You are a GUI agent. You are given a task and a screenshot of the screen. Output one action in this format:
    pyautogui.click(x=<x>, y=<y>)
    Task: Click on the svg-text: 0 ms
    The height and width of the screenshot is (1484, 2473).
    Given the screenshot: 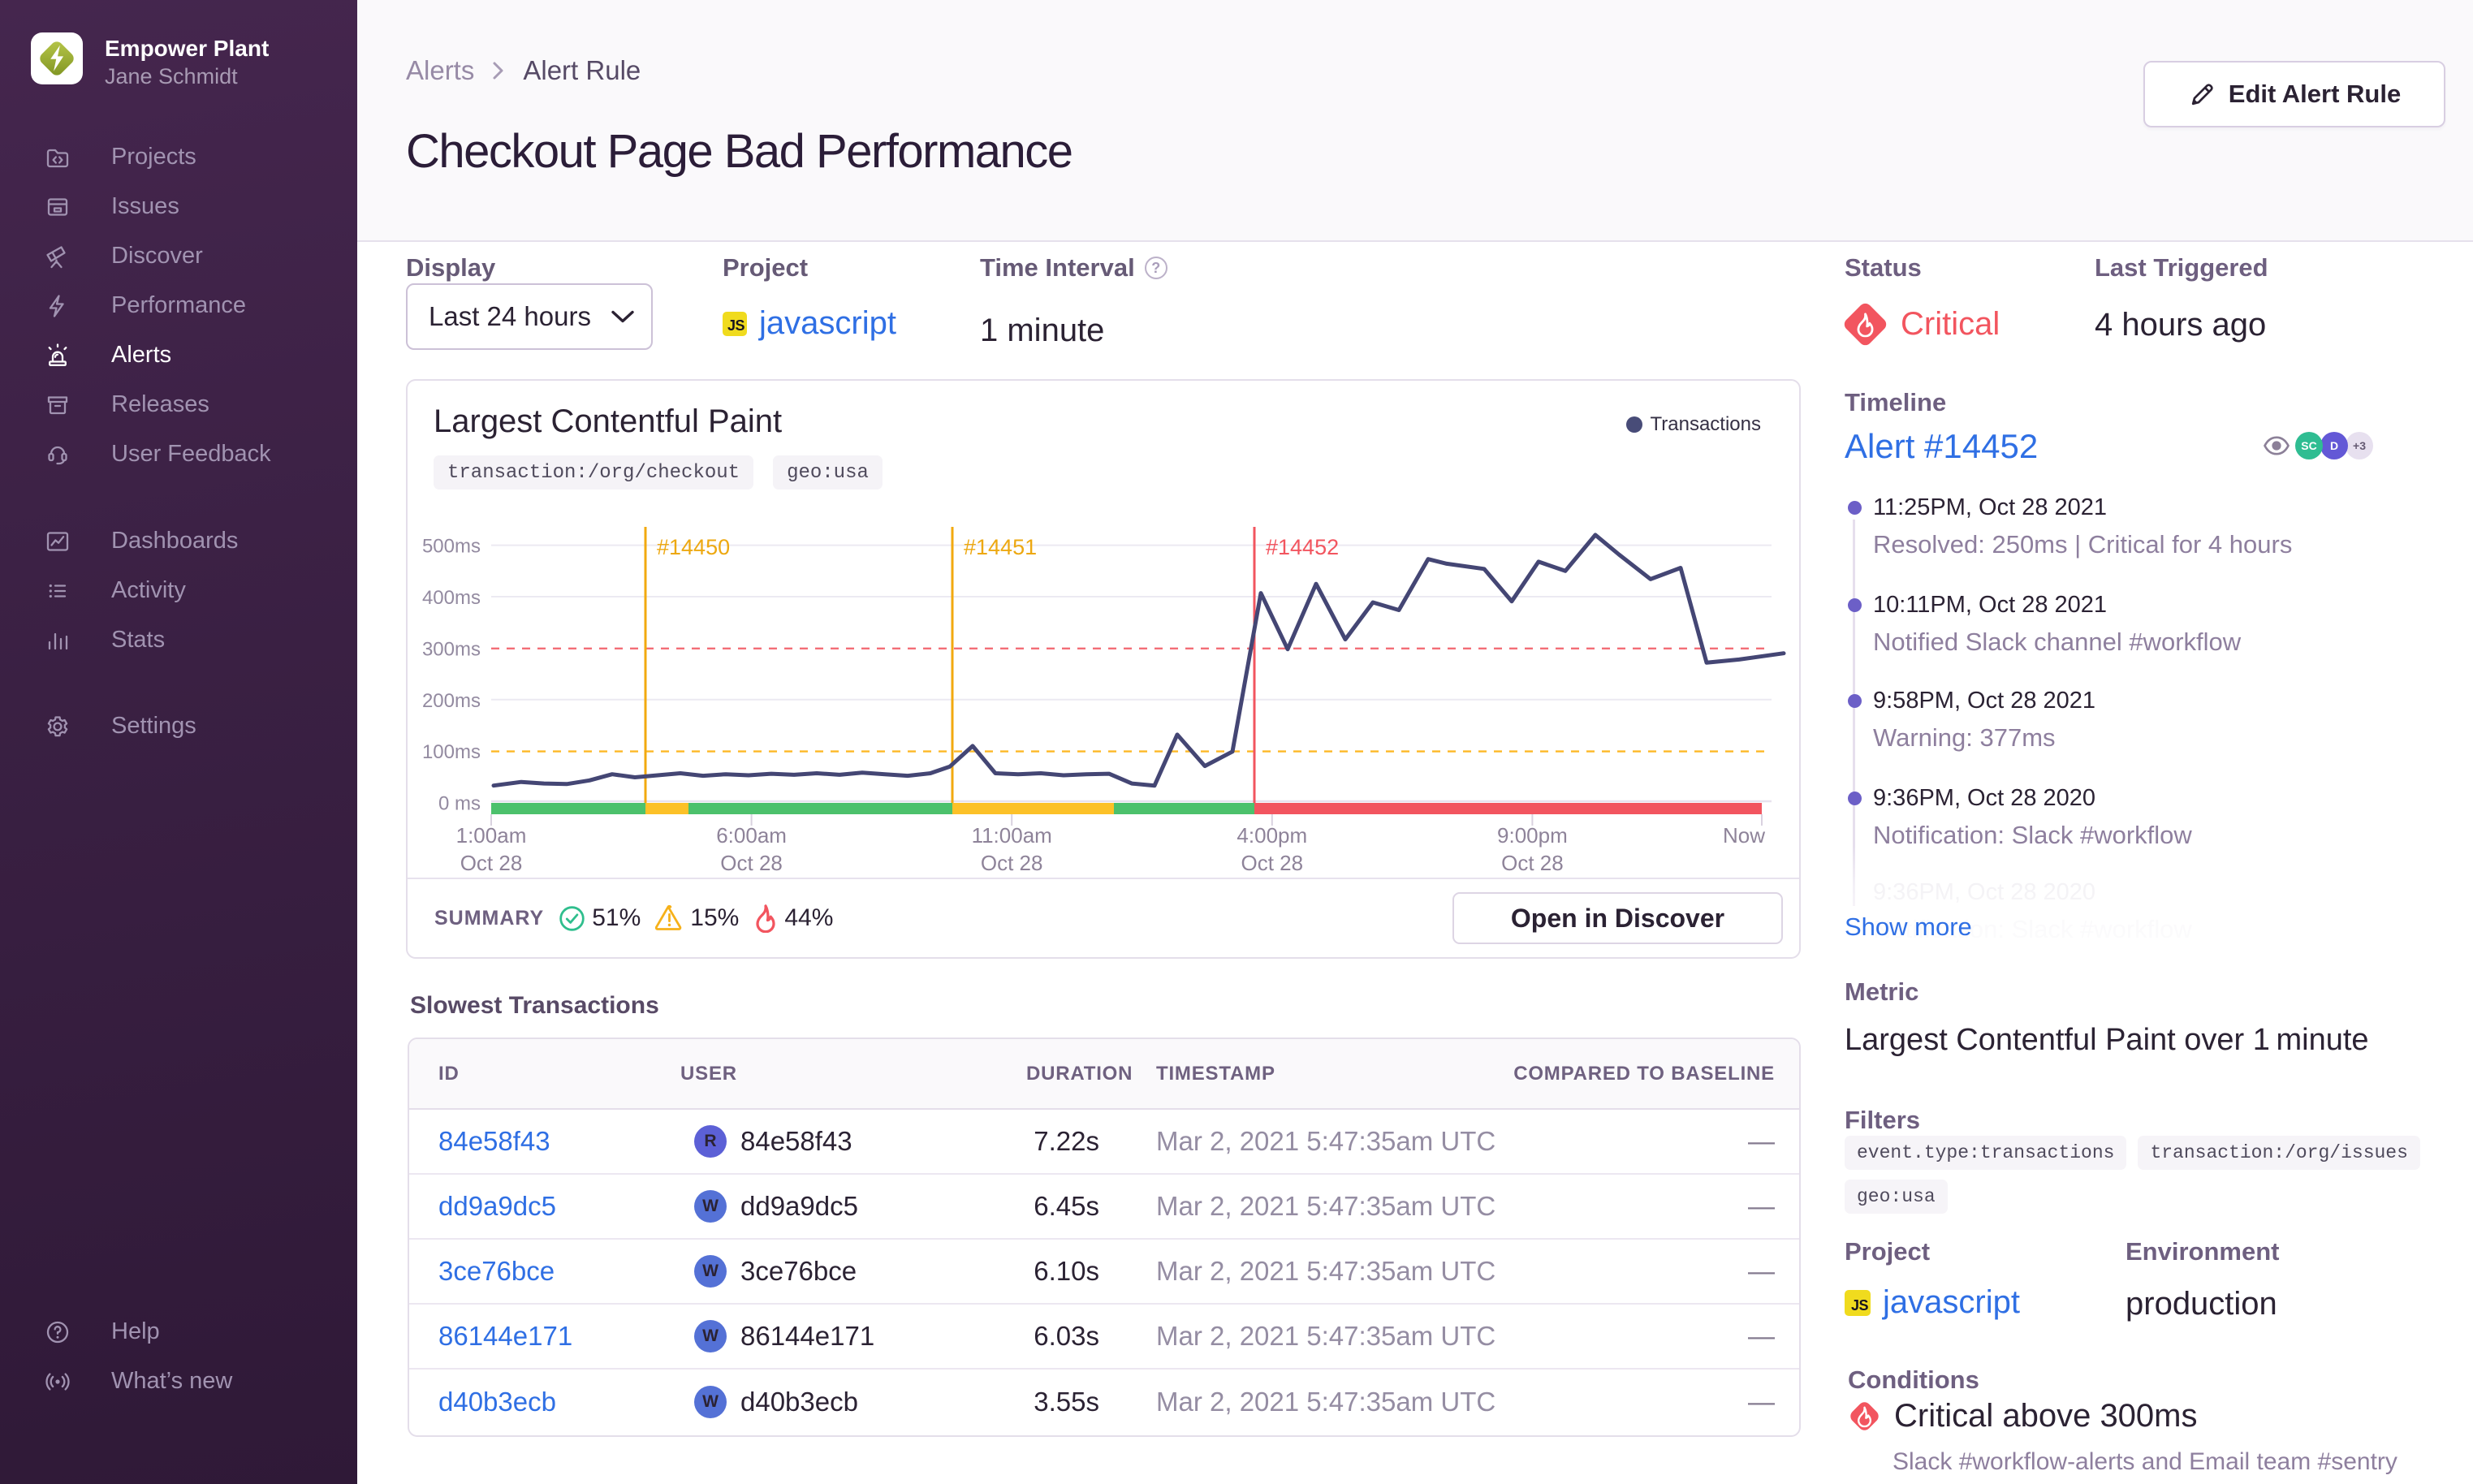 What is the action you would take?
    pyautogui.click(x=460, y=804)
    